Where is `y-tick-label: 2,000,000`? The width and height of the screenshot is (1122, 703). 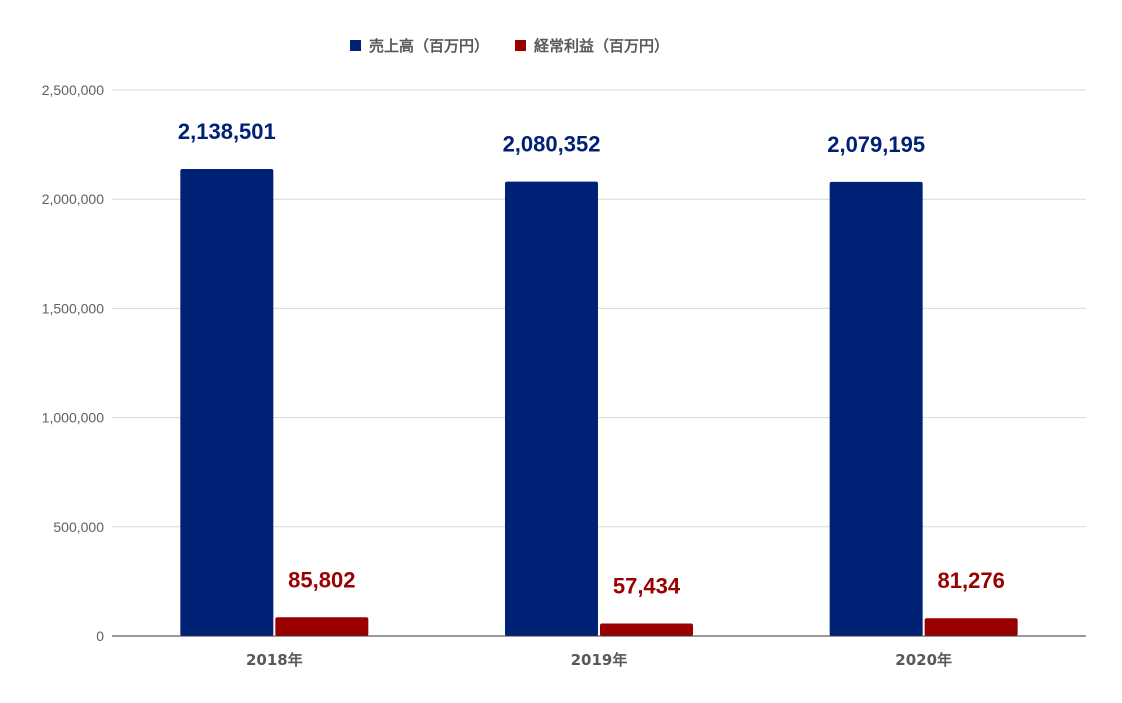
y-tick-label: 2,000,000 is located at coordinates (73, 199).